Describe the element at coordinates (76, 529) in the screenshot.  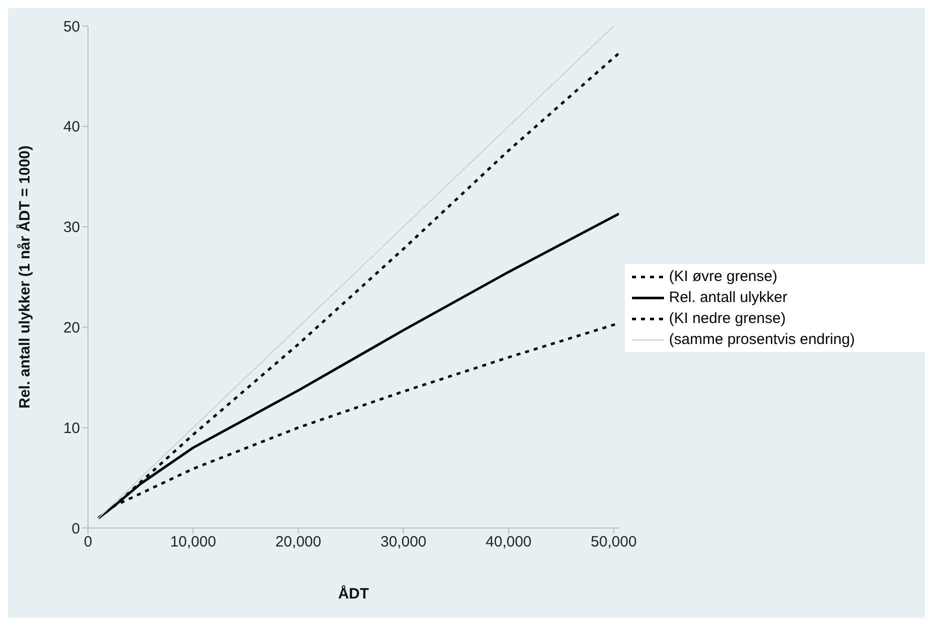
I see `y-tick-label: 0` at that location.